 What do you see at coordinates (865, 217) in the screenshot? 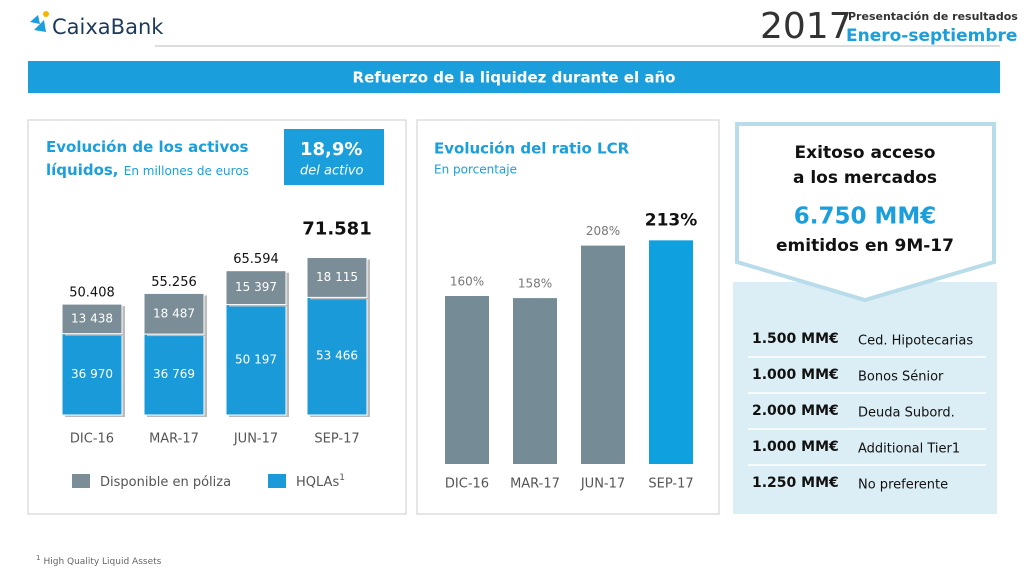
I see `callout-amount: 6.750 MM€` at bounding box center [865, 217].